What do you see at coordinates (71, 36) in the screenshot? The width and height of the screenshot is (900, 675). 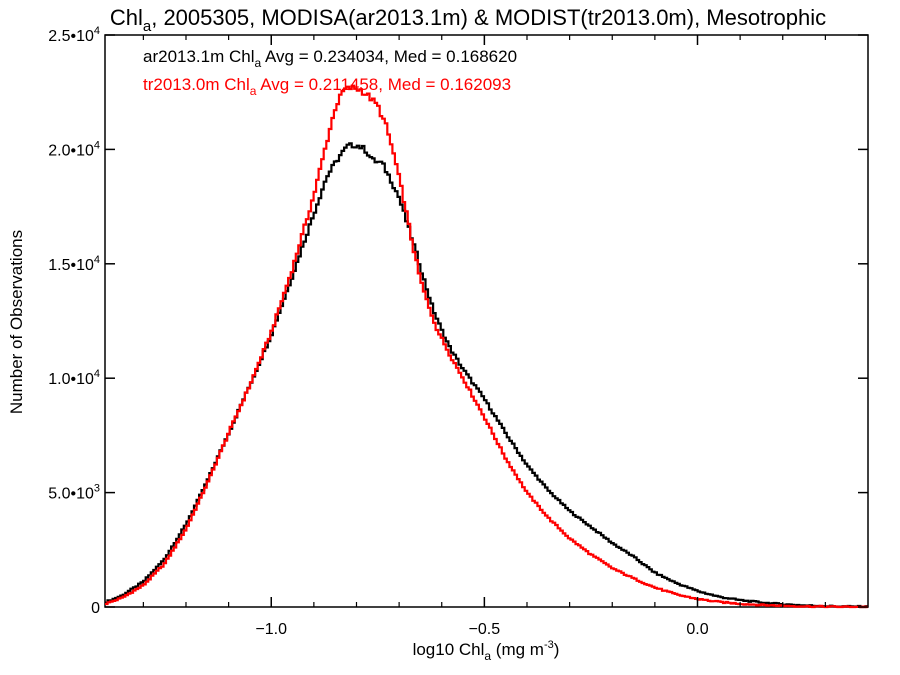 I see `y-tick-mantissa: 2.5•10` at bounding box center [71, 36].